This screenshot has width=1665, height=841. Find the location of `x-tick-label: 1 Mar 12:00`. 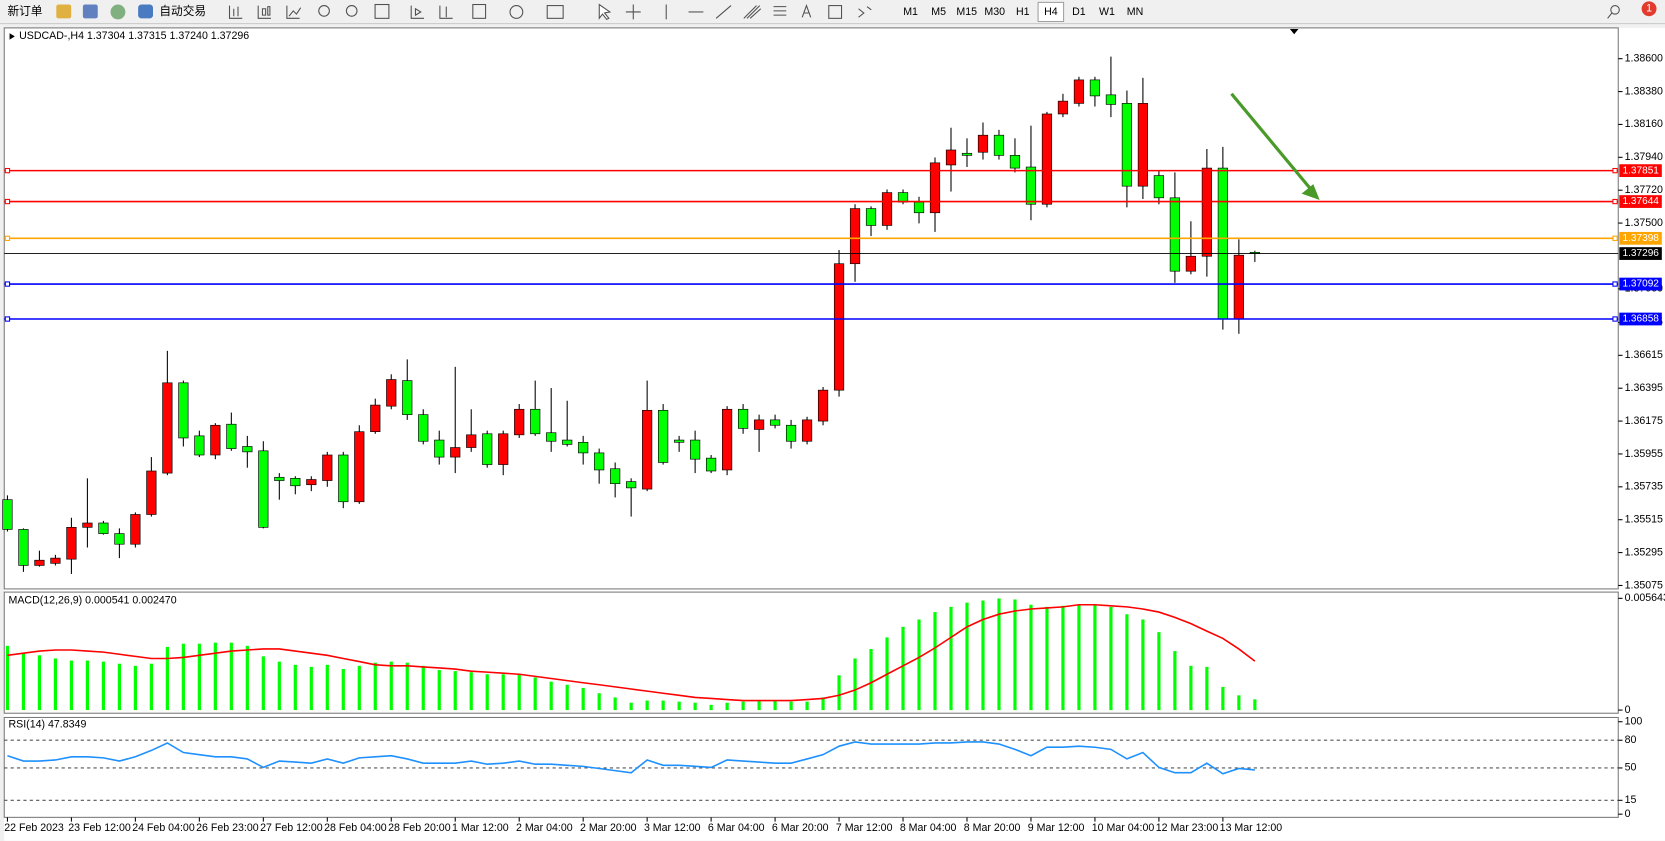

x-tick-label: 1 Mar 12:00 is located at coordinates (480, 828).